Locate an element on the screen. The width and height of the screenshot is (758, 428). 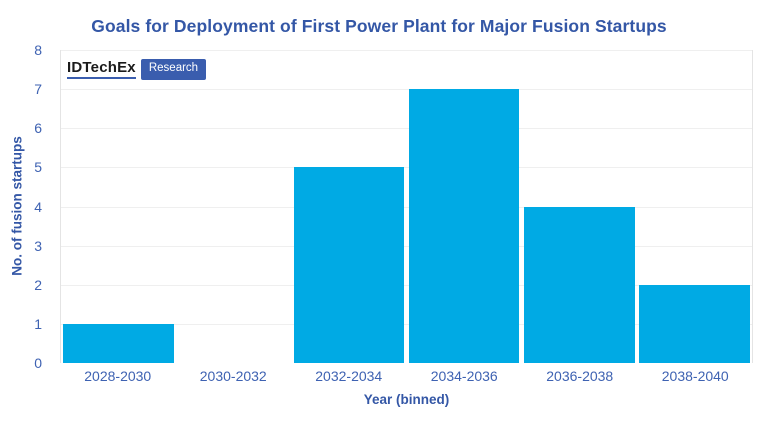
x-tick-label: 2038-2040 is located at coordinates (695, 376).